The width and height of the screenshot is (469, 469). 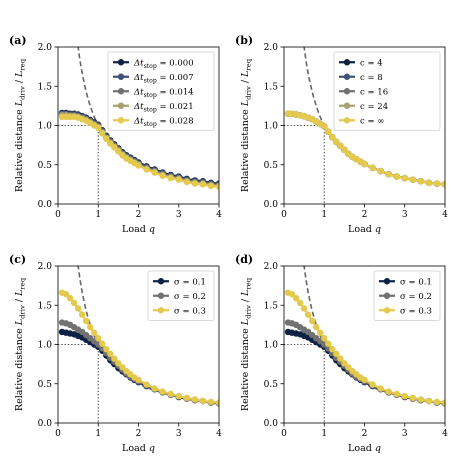 What do you see at coordinates (271, 306) in the screenshot?
I see `y-tick-label: 1.5` at bounding box center [271, 306].